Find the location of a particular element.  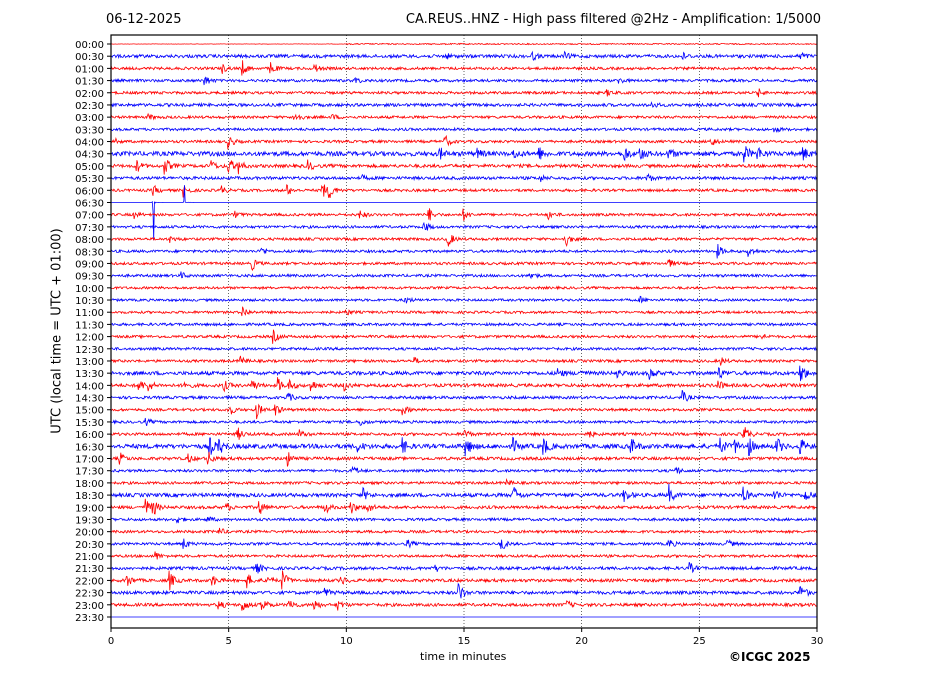

y-tick-label: 07:30 is located at coordinates (89, 228).